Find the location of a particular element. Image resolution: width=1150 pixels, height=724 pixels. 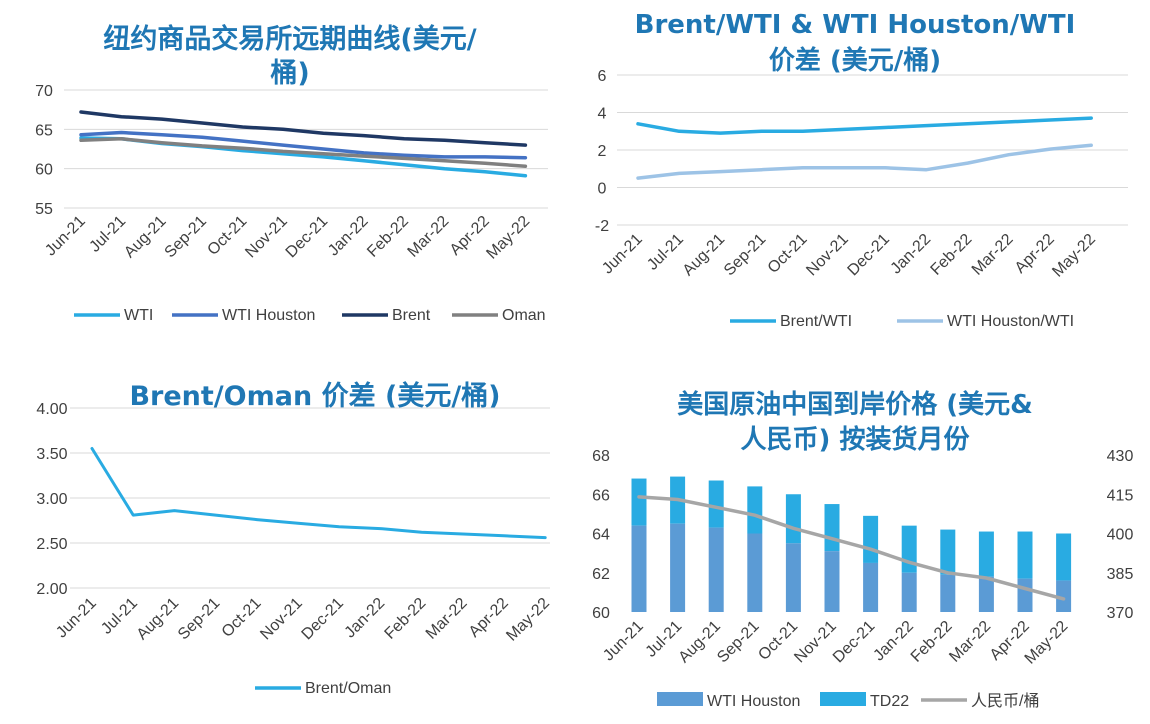

chart4-x-tick: Jun-21 is located at coordinates (623, 641).